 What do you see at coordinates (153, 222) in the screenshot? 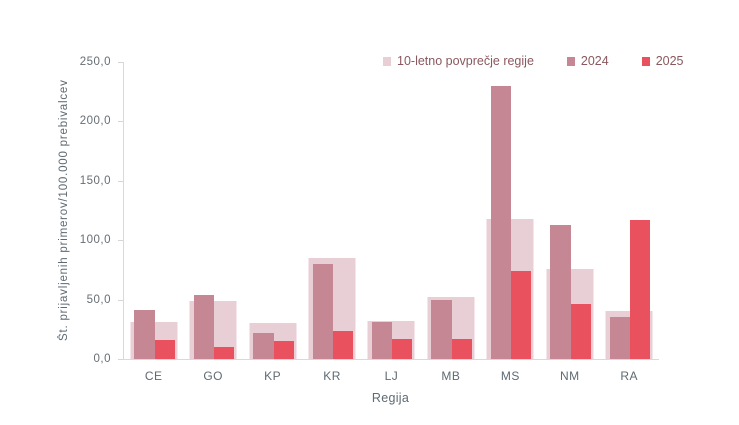
I see `bar-group-CE: CE` at bounding box center [153, 222].